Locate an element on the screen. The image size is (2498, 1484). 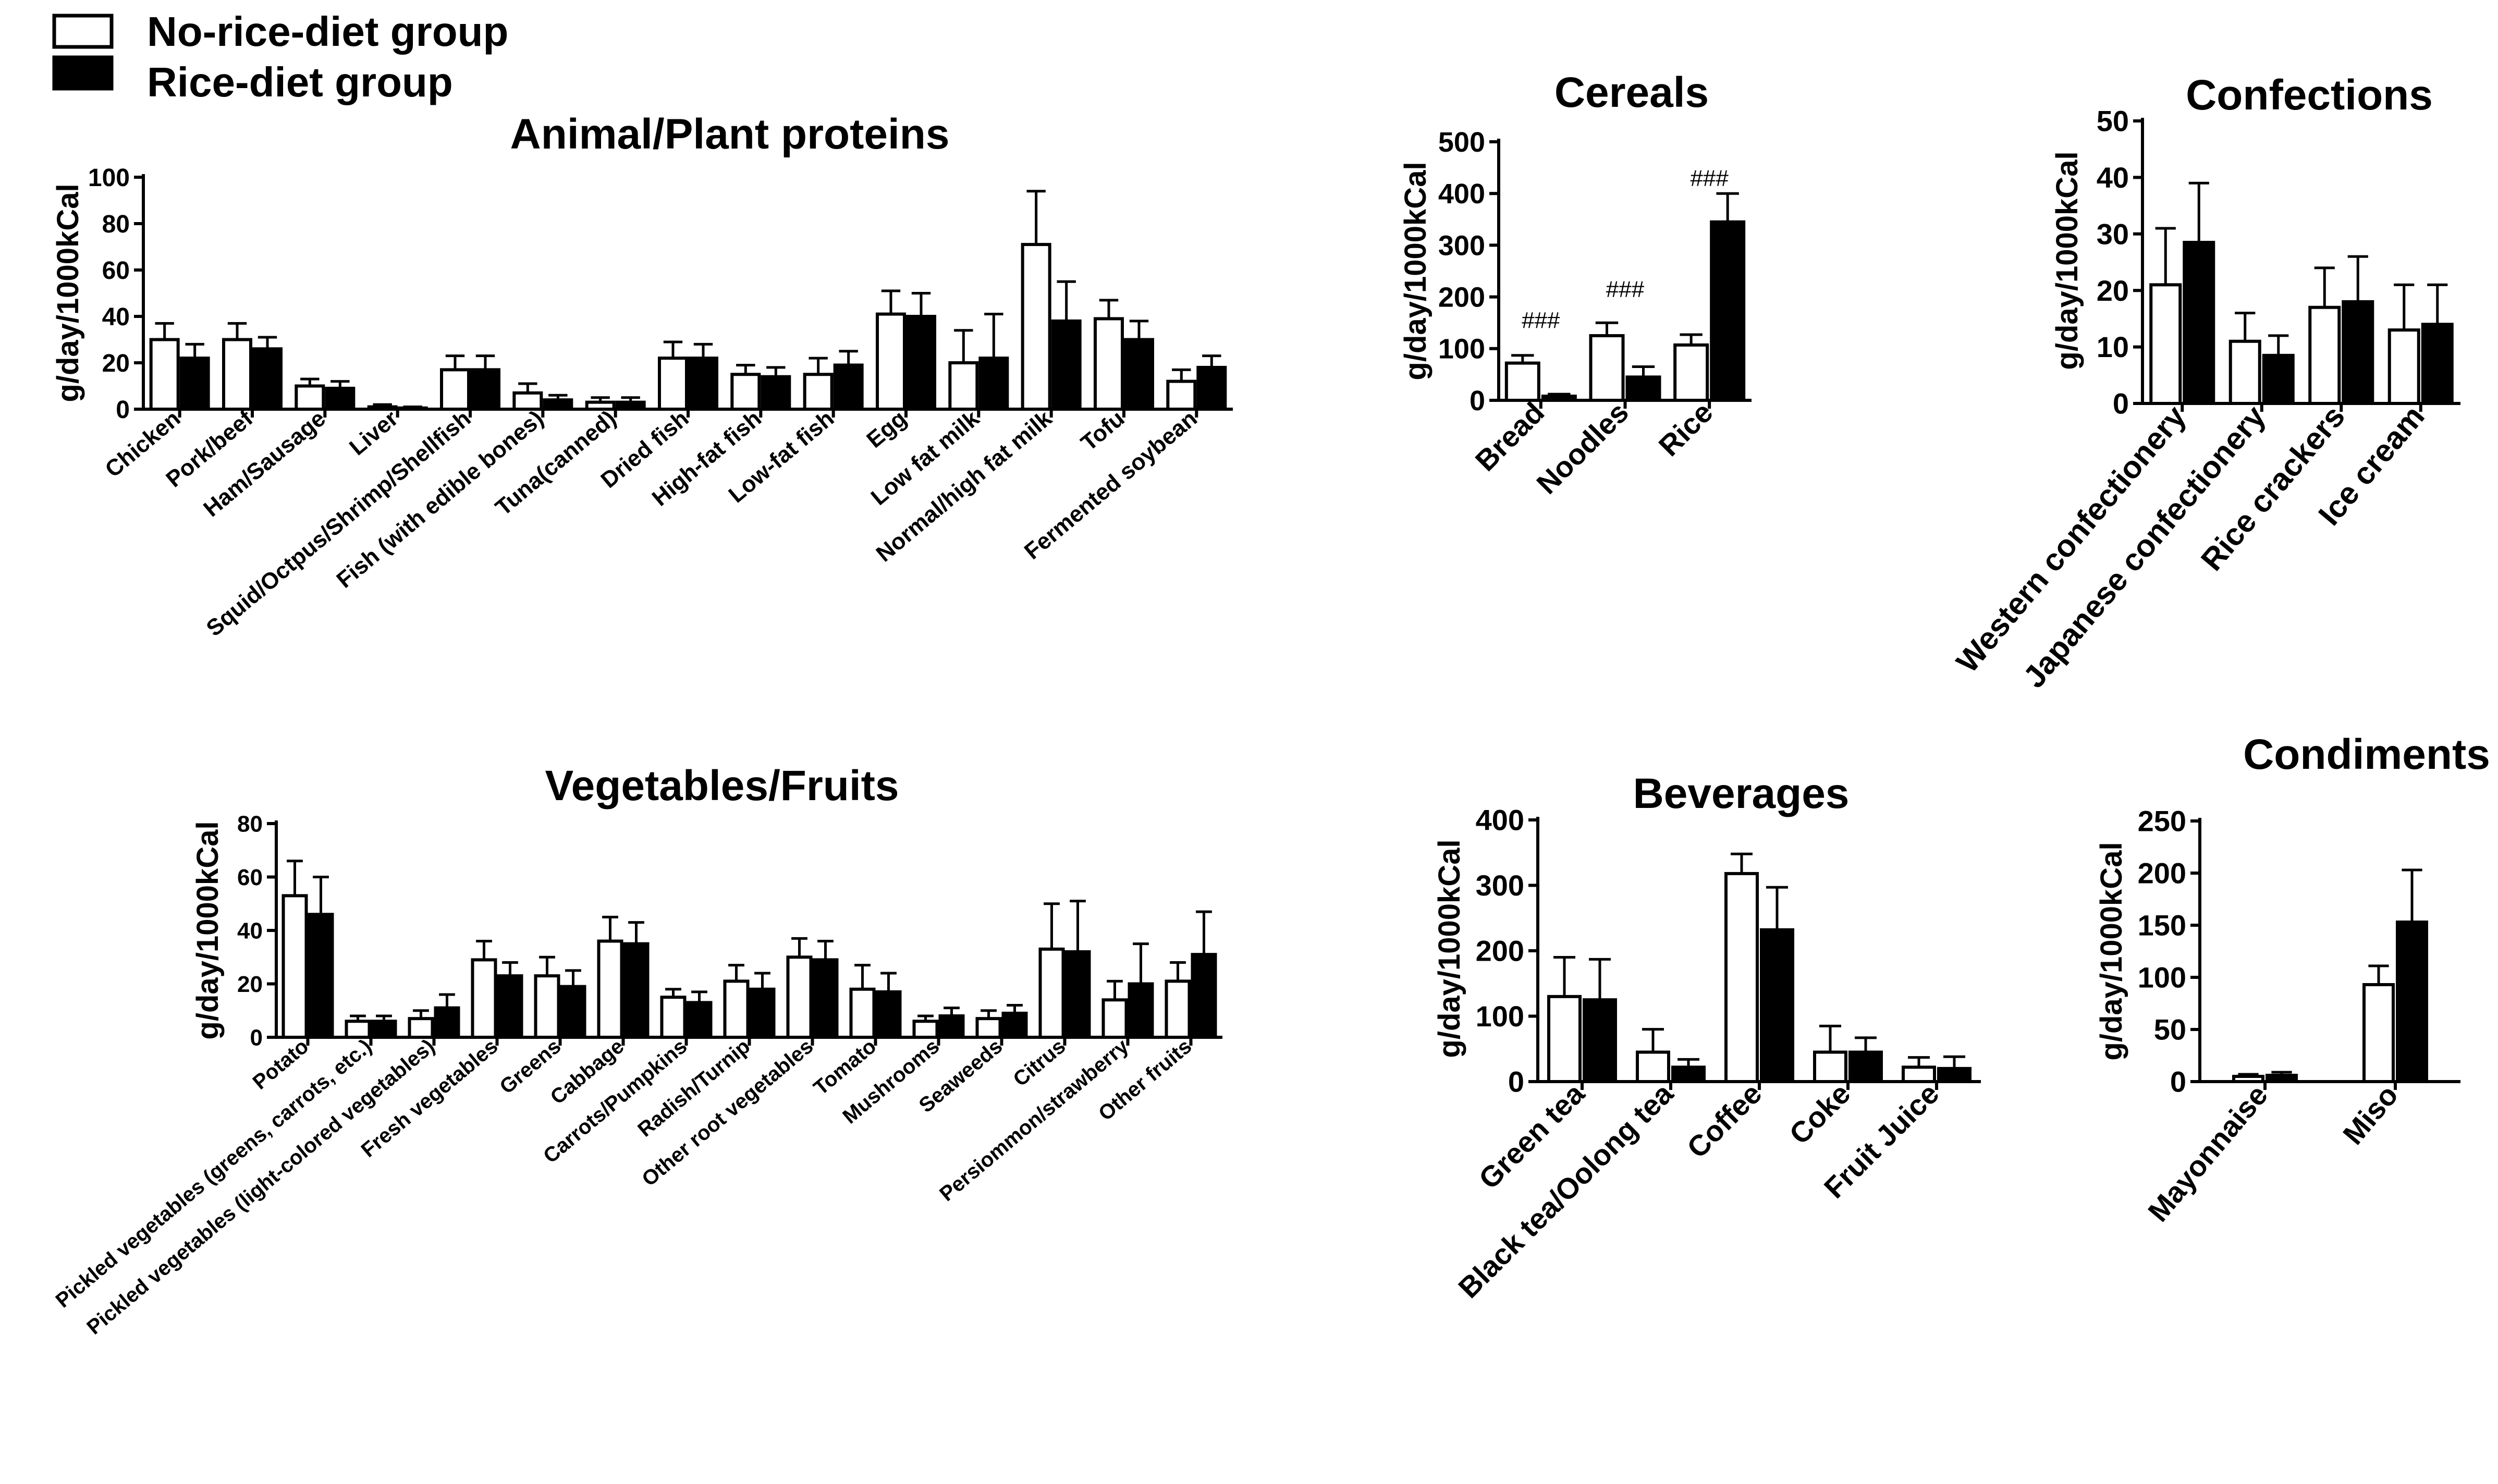
category-label: Liver is located at coordinates (374, 433).